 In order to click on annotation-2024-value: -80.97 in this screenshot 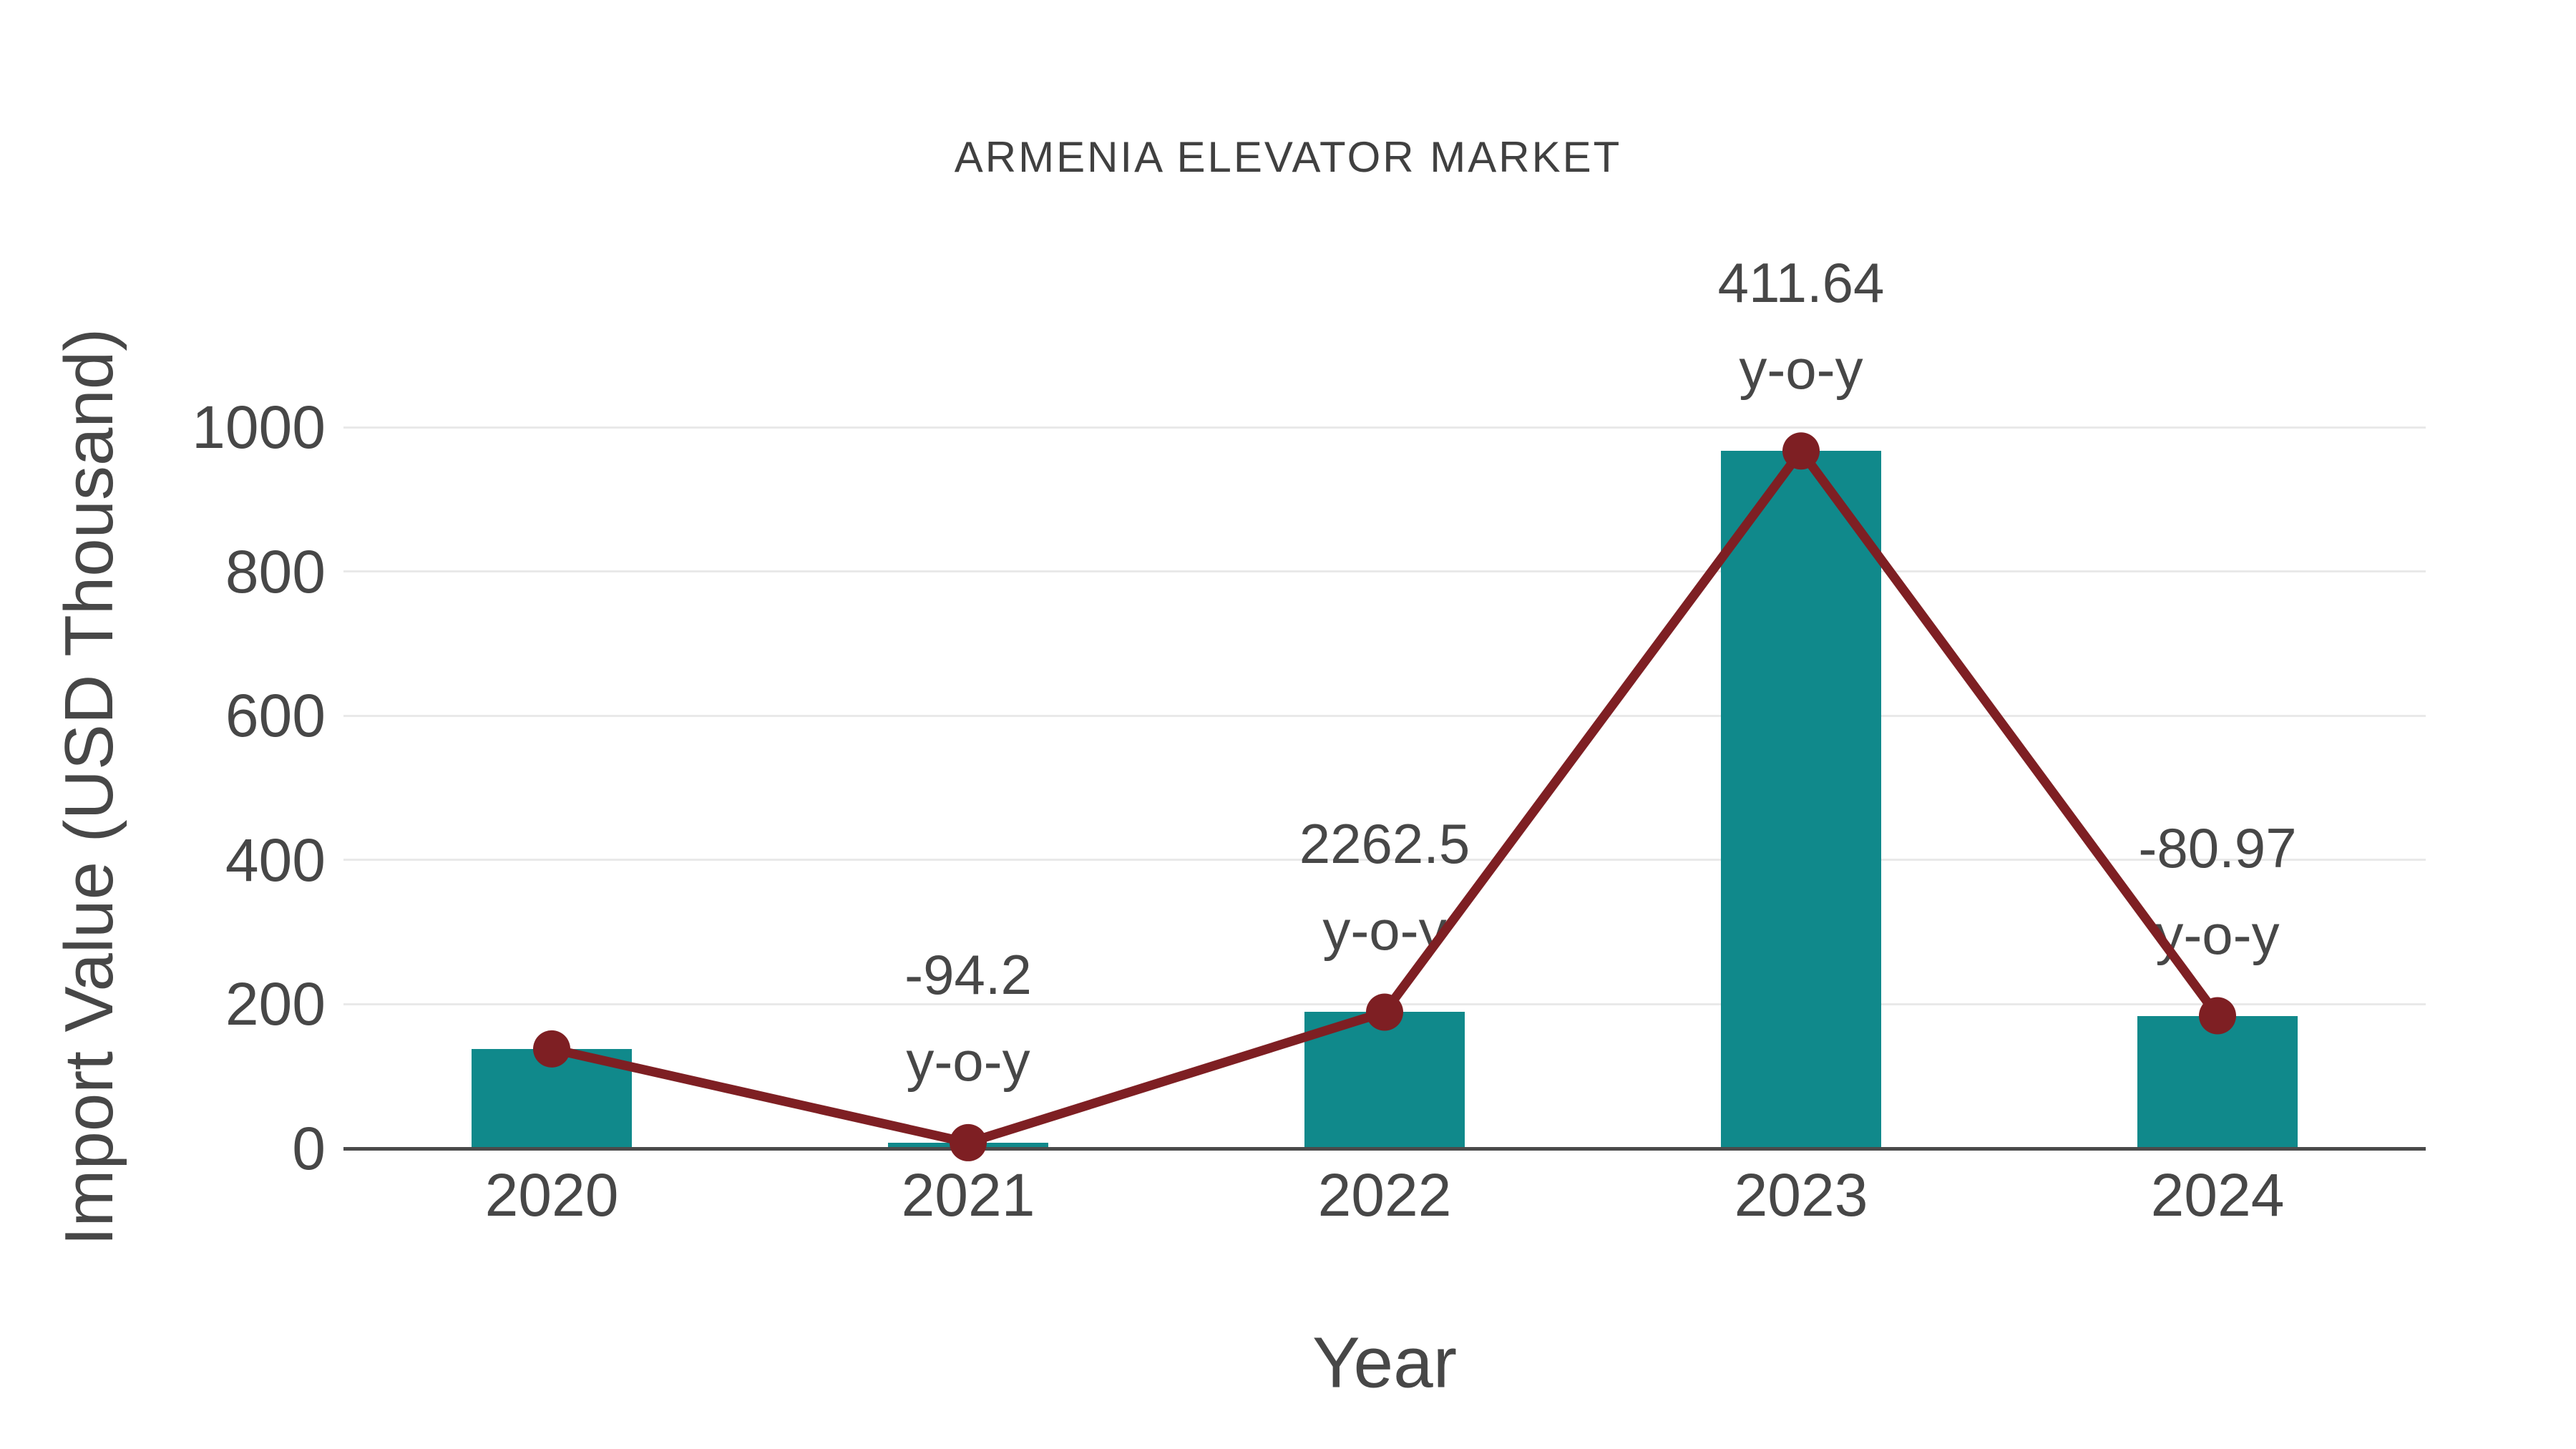, I will do `click(2217, 847)`.